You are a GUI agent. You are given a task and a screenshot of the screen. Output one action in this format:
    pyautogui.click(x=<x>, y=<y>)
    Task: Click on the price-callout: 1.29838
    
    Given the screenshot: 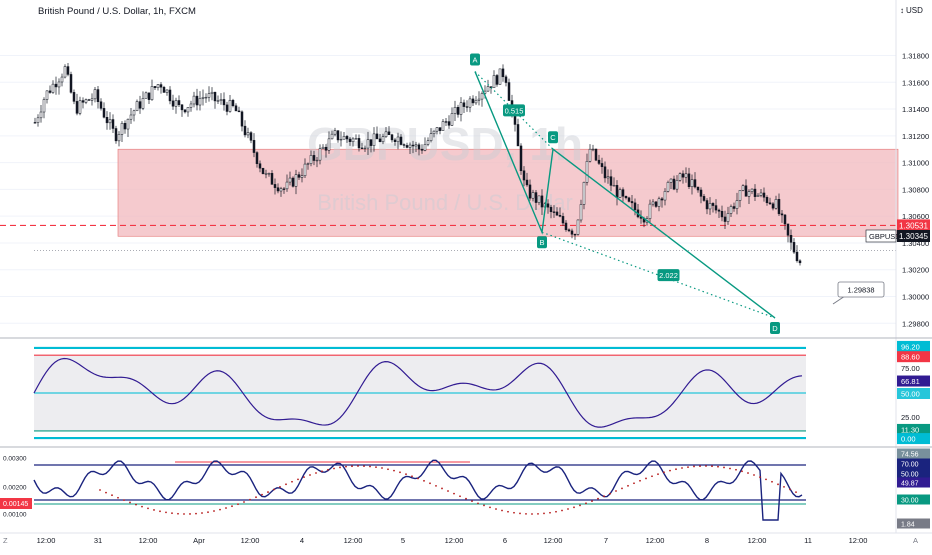 What is the action you would take?
    pyautogui.click(x=858, y=293)
    